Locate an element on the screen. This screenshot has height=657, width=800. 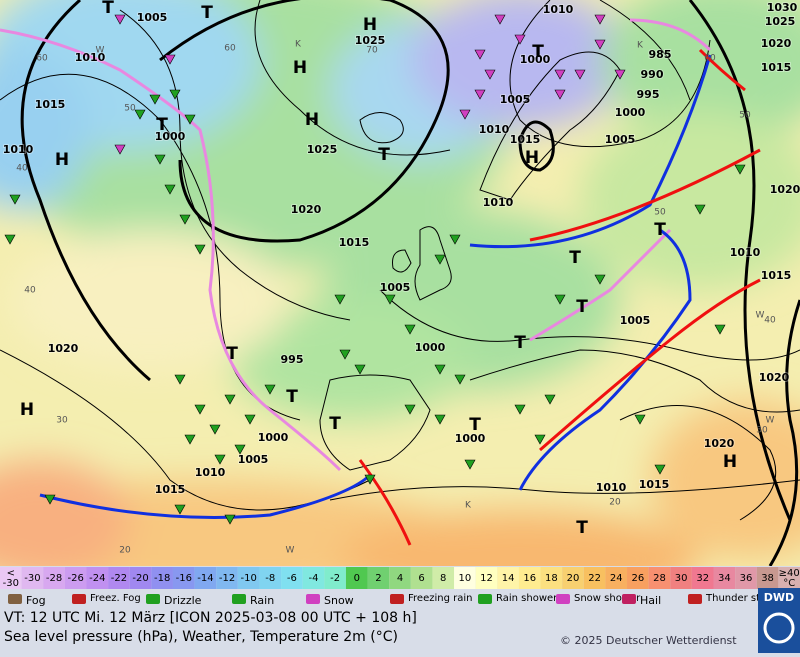
scale-label: 32 is located at coordinates (702, 578).